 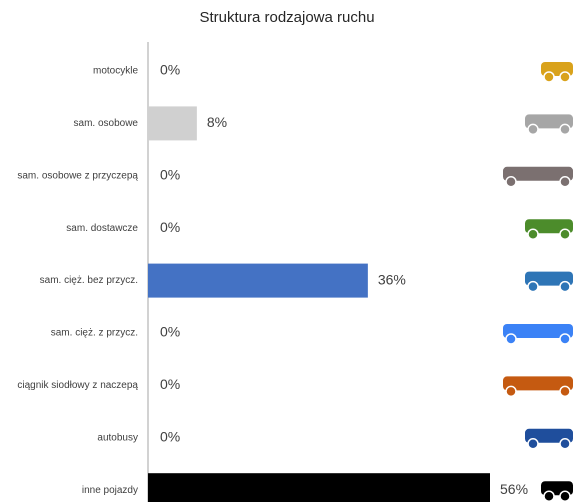 I want to click on category-label: sam. osobowe, so click(x=106, y=123).